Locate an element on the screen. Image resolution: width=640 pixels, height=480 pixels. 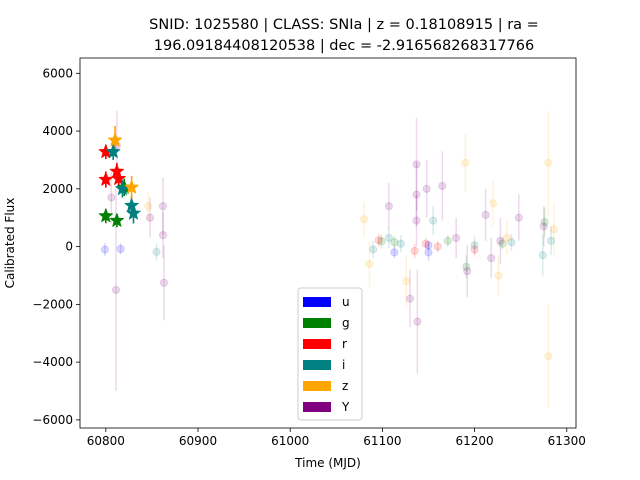
x-axis-ticks: 60800 60900 61000 61100 61200 61300 is located at coordinates (336, 438).